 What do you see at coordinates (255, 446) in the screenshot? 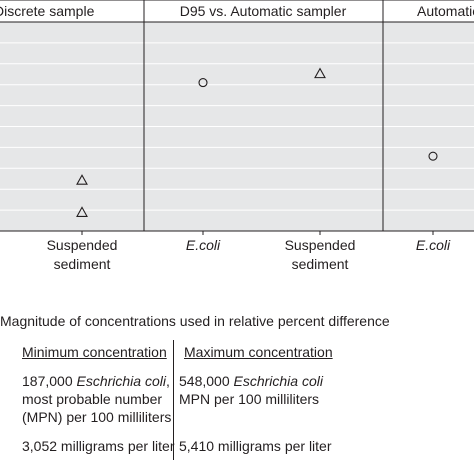
I see `max-sediment-text: 5,410 milligrams per liter` at bounding box center [255, 446].